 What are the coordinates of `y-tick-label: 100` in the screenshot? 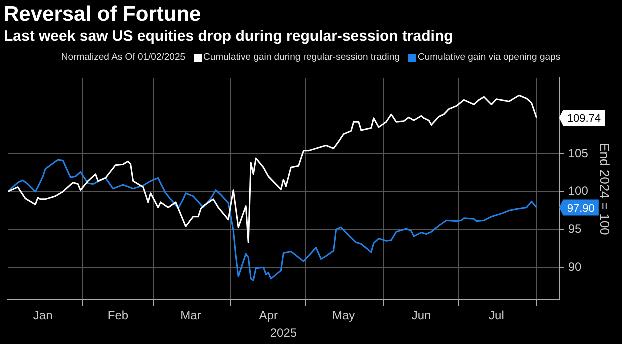 It's located at (578, 191).